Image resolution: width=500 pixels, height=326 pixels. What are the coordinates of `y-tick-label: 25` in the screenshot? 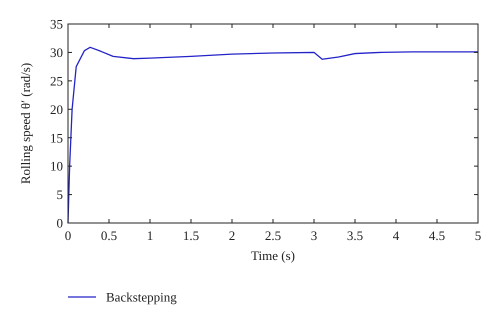 It's located at (56, 80).